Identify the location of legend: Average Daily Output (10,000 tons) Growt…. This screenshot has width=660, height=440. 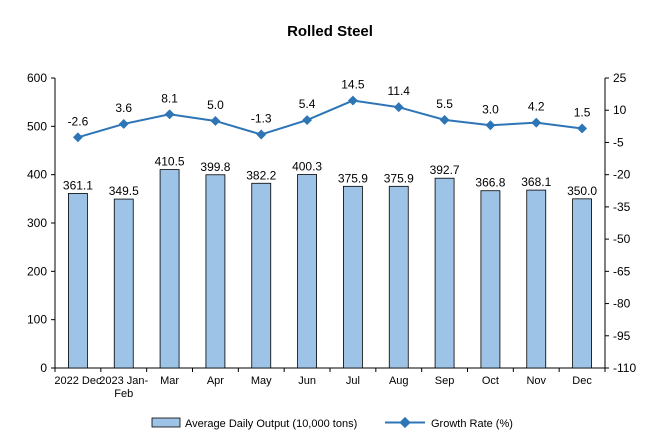
(332, 423).